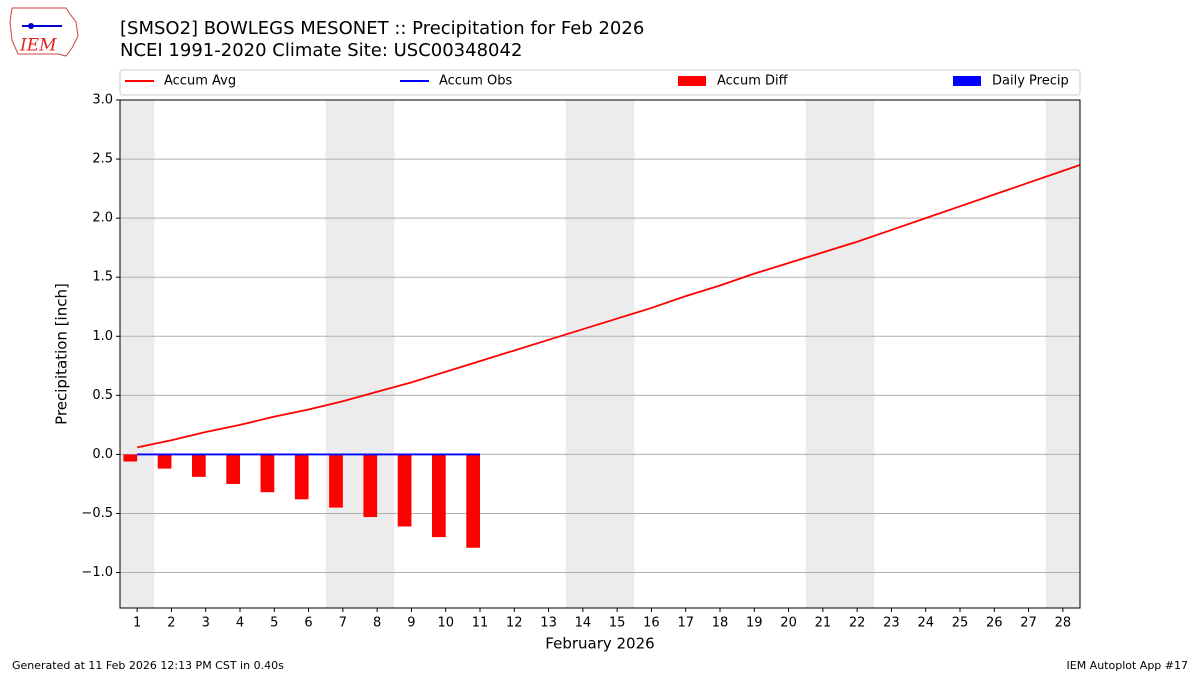 The width and height of the screenshot is (1200, 675). Describe the element at coordinates (788, 623) in the screenshot. I see `x-tick-label: 20` at that location.